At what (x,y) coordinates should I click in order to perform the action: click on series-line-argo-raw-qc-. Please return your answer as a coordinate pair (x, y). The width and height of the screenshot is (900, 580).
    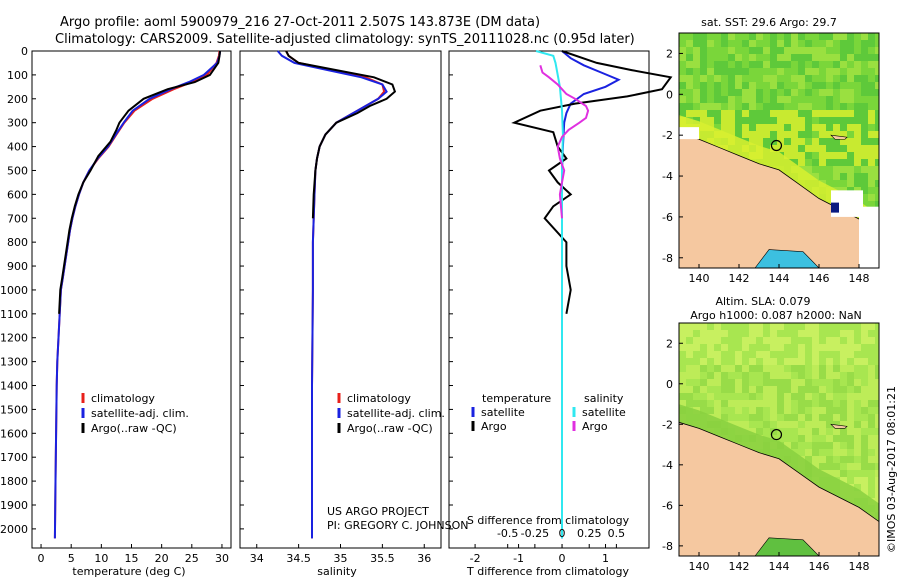
    Looking at the image, I should click on (341, 134).